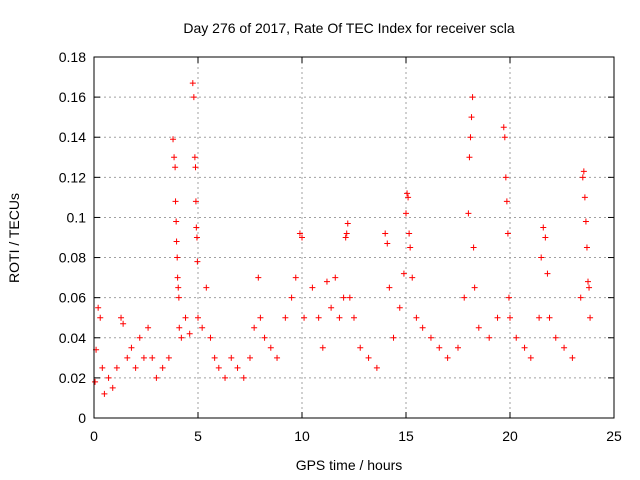 The image size is (640, 480). Describe the element at coordinates (510, 436) in the screenshot. I see `x-tick-label: 20` at that location.